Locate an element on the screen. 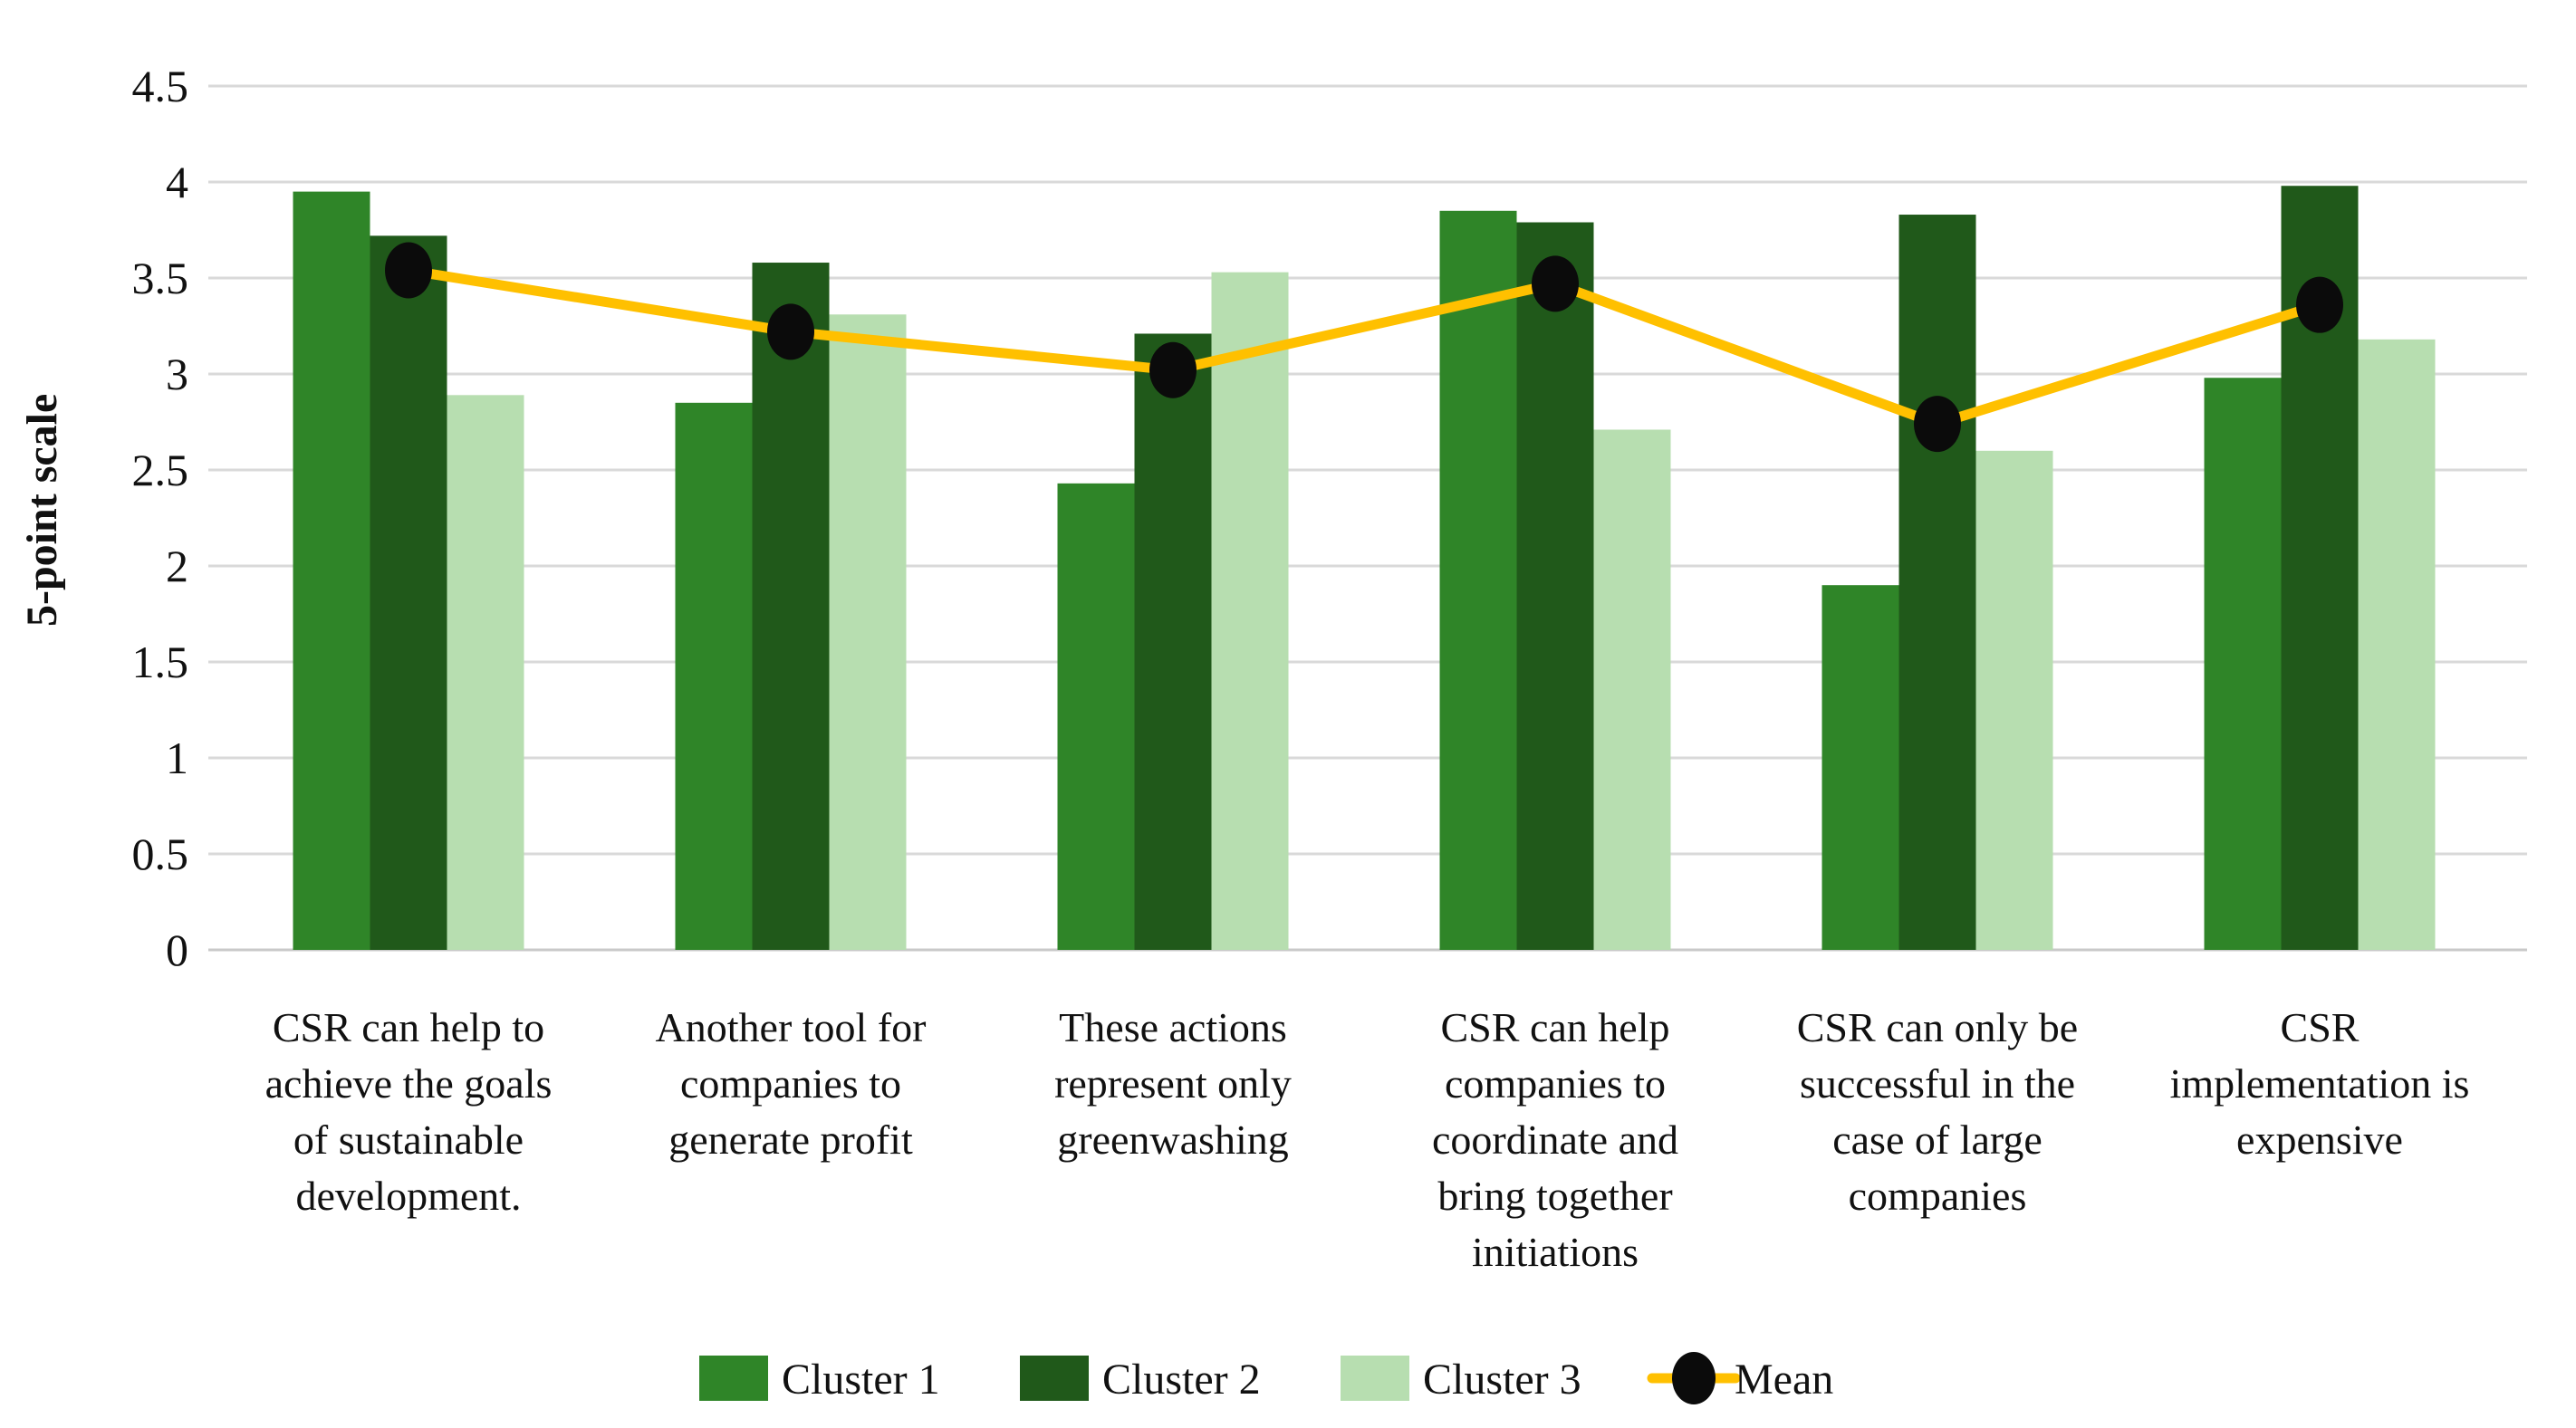  x-category-label: CSR implementation is expensive is located at coordinates (2320, 1083).